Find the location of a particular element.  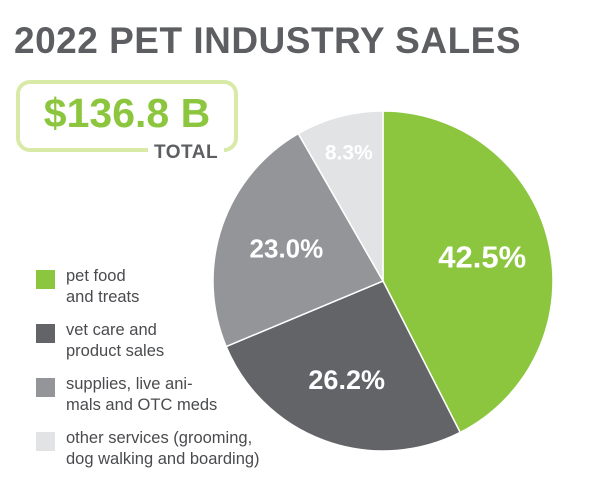

legend-label-pet-food-line-2: and treats is located at coordinates (103, 297).